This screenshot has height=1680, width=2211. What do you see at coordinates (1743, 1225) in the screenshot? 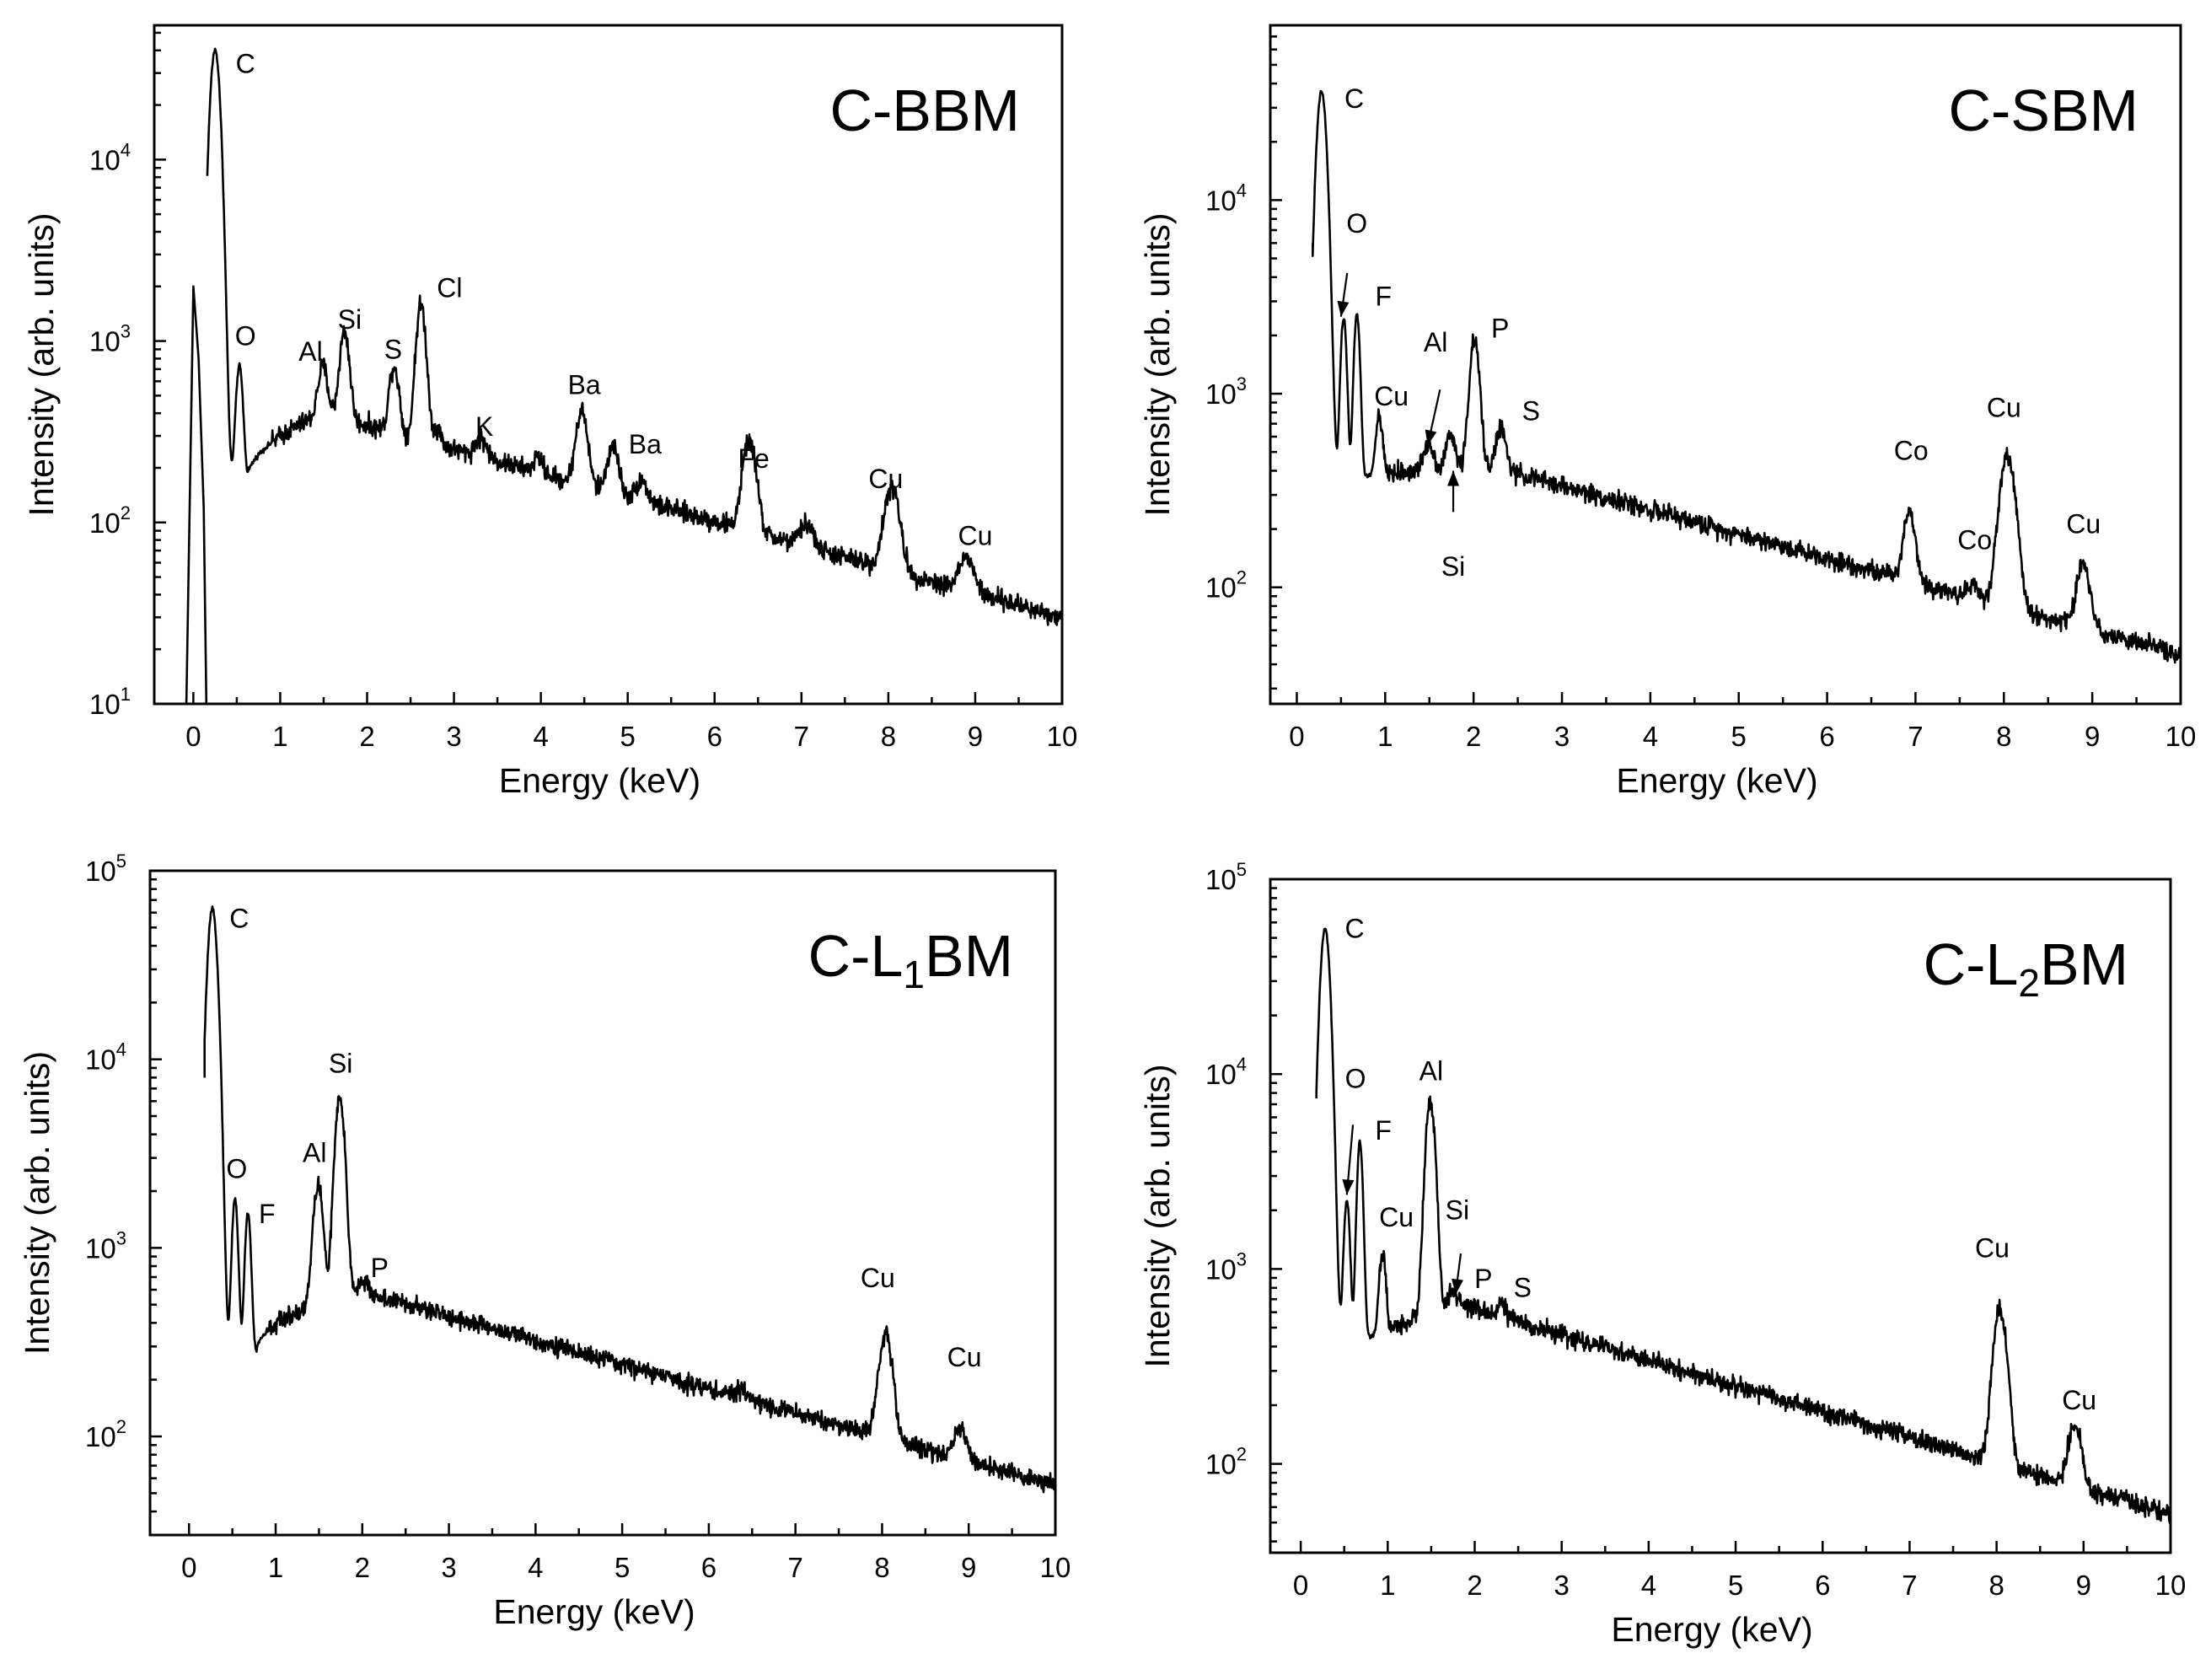
I see `spectrum-trace` at bounding box center [1743, 1225].